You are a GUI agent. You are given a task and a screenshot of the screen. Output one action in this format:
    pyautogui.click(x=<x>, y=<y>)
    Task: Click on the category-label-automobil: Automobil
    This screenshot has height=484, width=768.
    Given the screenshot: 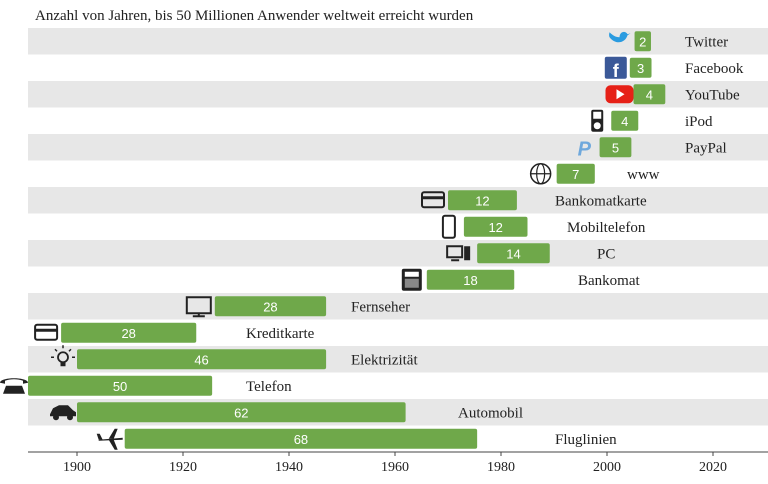 What is the action you would take?
    pyautogui.click(x=490, y=413)
    